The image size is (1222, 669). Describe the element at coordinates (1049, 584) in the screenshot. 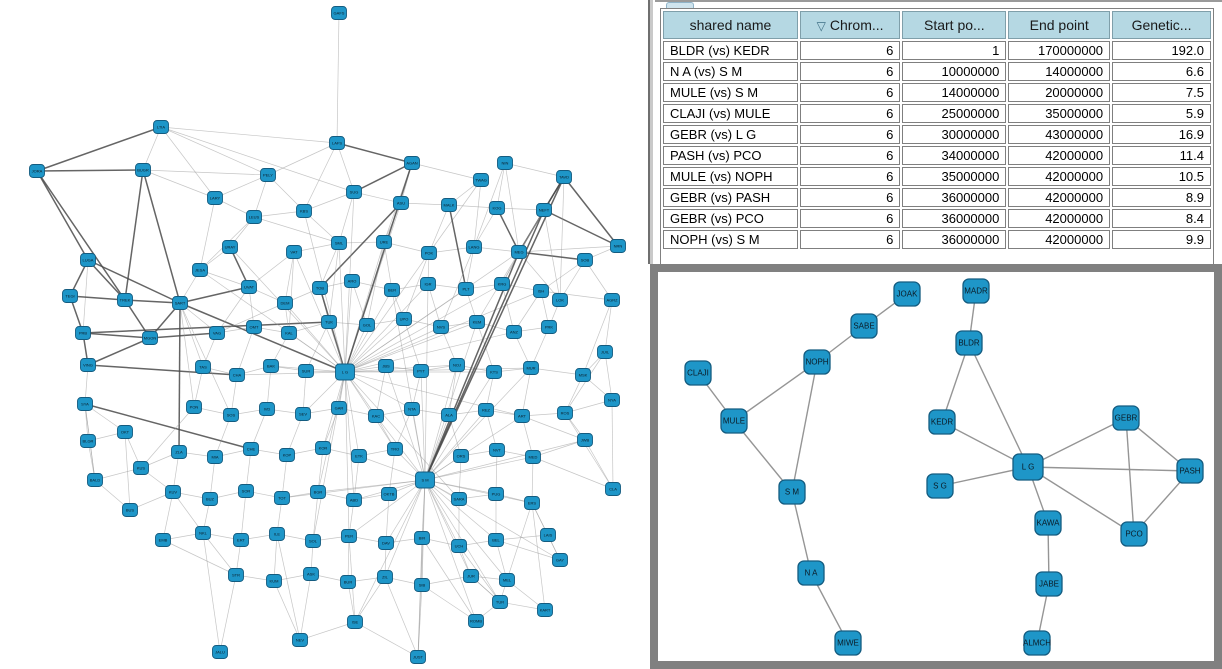

I see `network-node: JABE` at that location.